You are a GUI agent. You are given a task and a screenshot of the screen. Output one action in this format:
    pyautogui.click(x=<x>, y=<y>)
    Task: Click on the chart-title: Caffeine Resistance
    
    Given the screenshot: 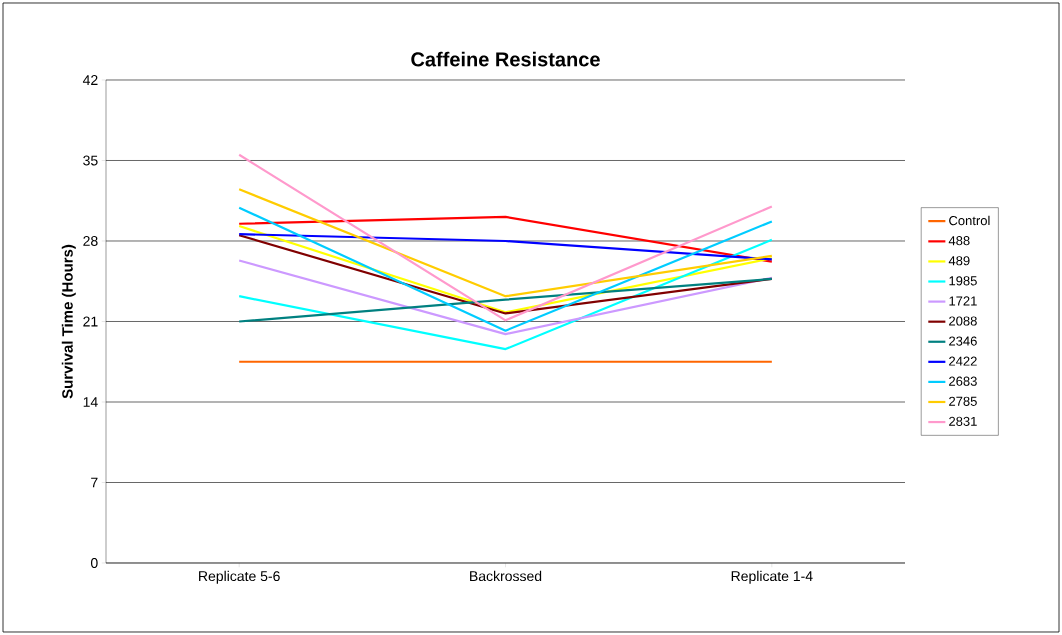 What is the action you would take?
    pyautogui.click(x=505, y=59)
    